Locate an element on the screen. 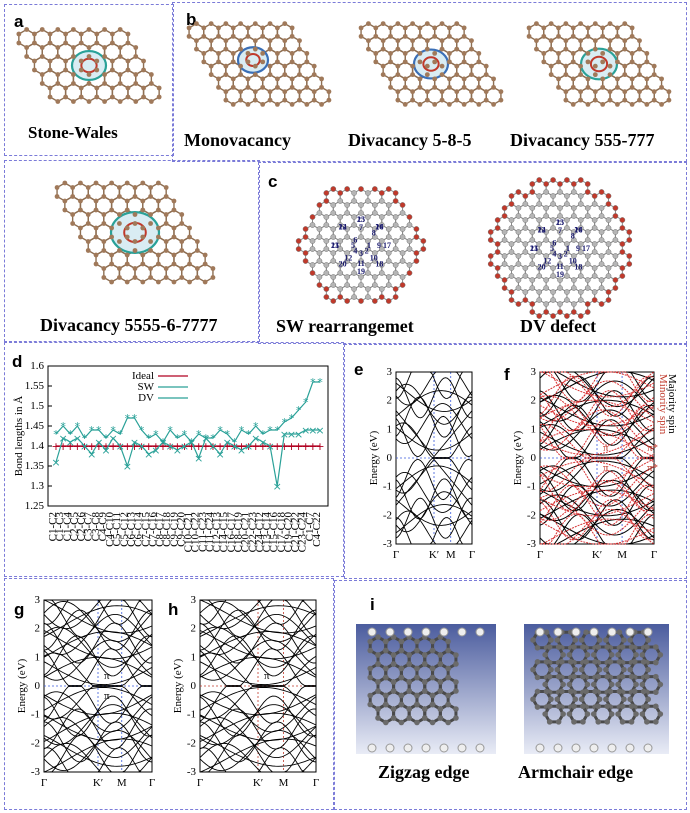  atom-number: 15 is located at coordinates (560, 222).